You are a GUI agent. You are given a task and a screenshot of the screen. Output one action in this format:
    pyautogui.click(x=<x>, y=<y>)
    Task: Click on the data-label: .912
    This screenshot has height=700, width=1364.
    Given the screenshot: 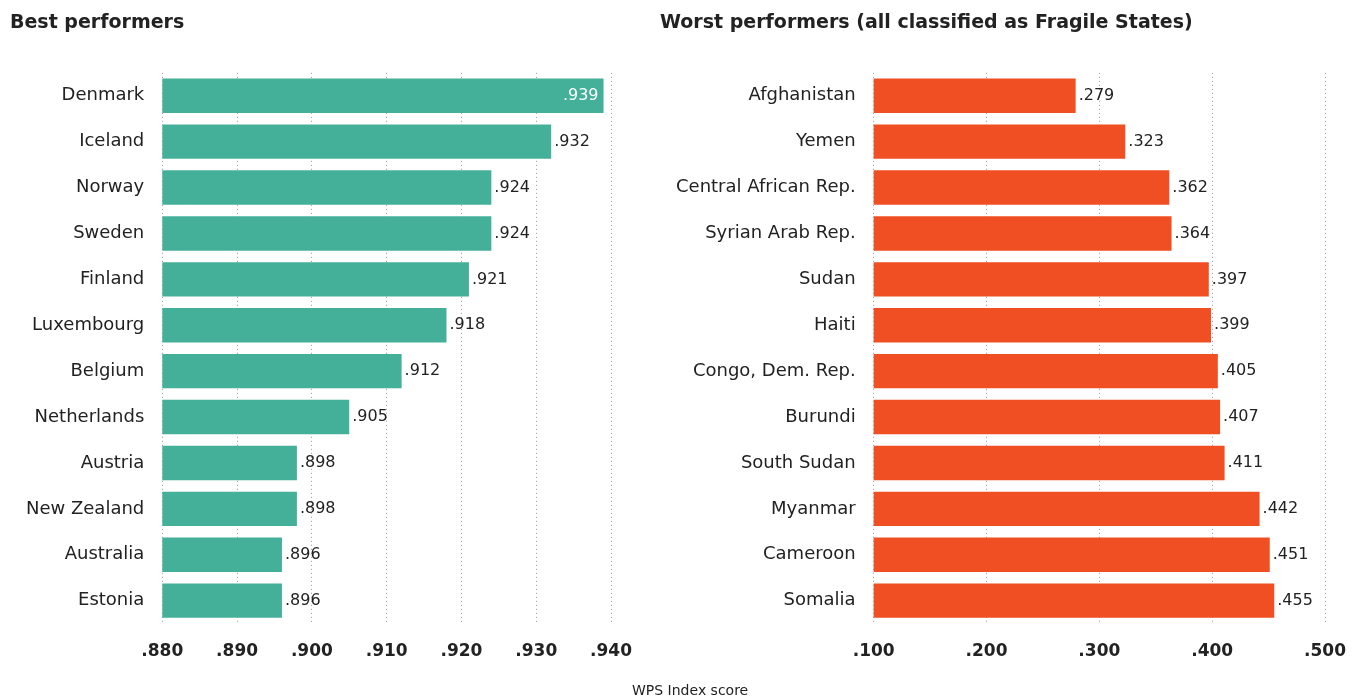 What is the action you would take?
    pyautogui.click(x=422, y=370)
    